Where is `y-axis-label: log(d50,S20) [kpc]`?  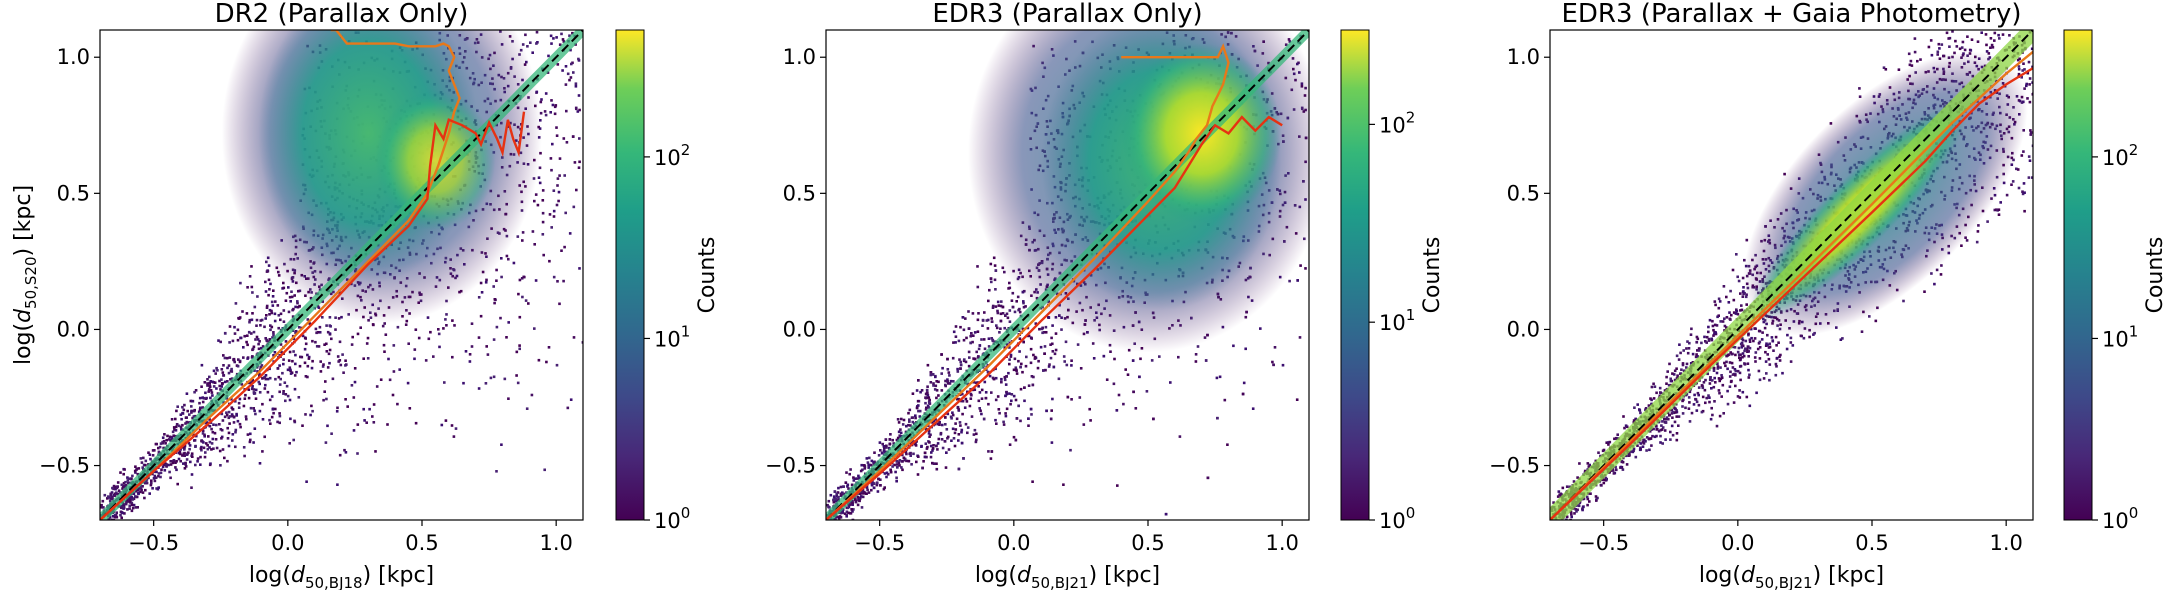
y-axis-label: log(d50,S20) [kpc] is located at coordinates (25, 275).